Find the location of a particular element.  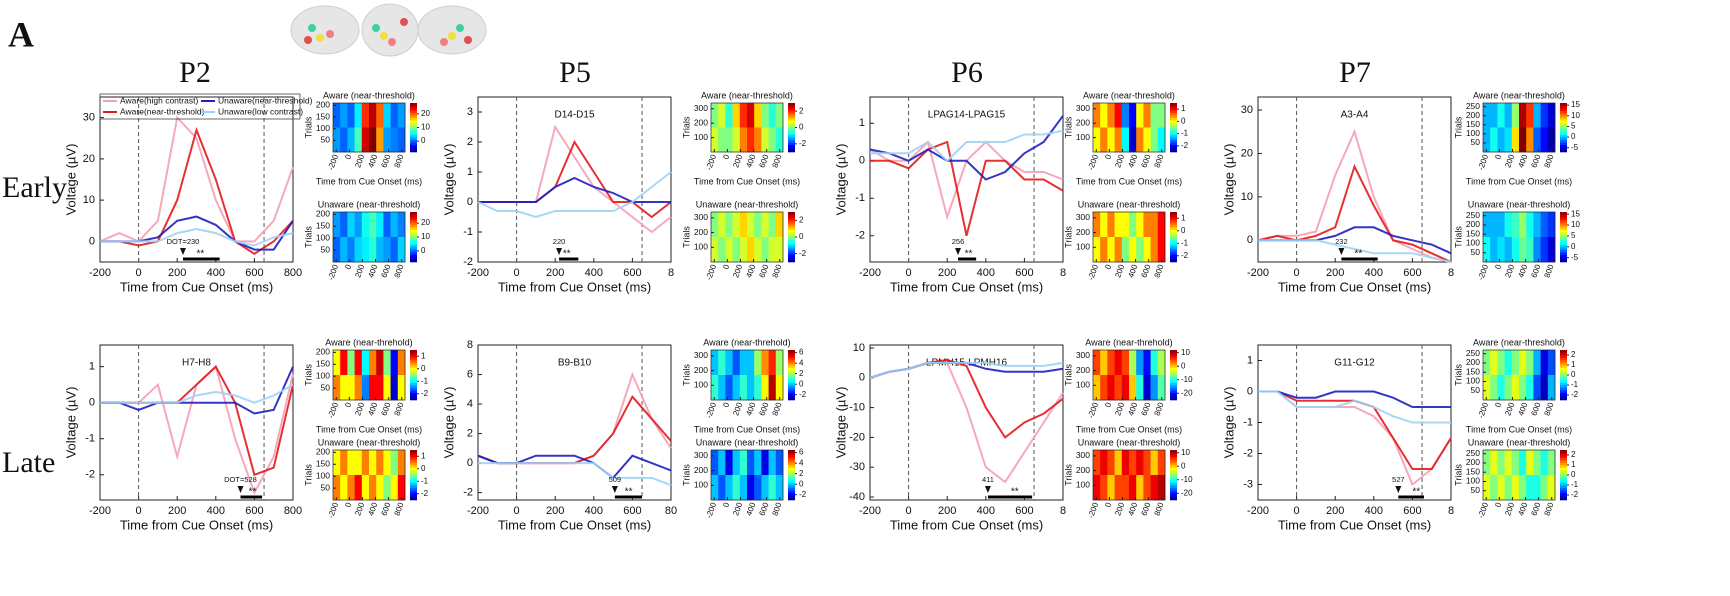

heatmap-x-tick-label: 600 is located at coordinates (763, 409).